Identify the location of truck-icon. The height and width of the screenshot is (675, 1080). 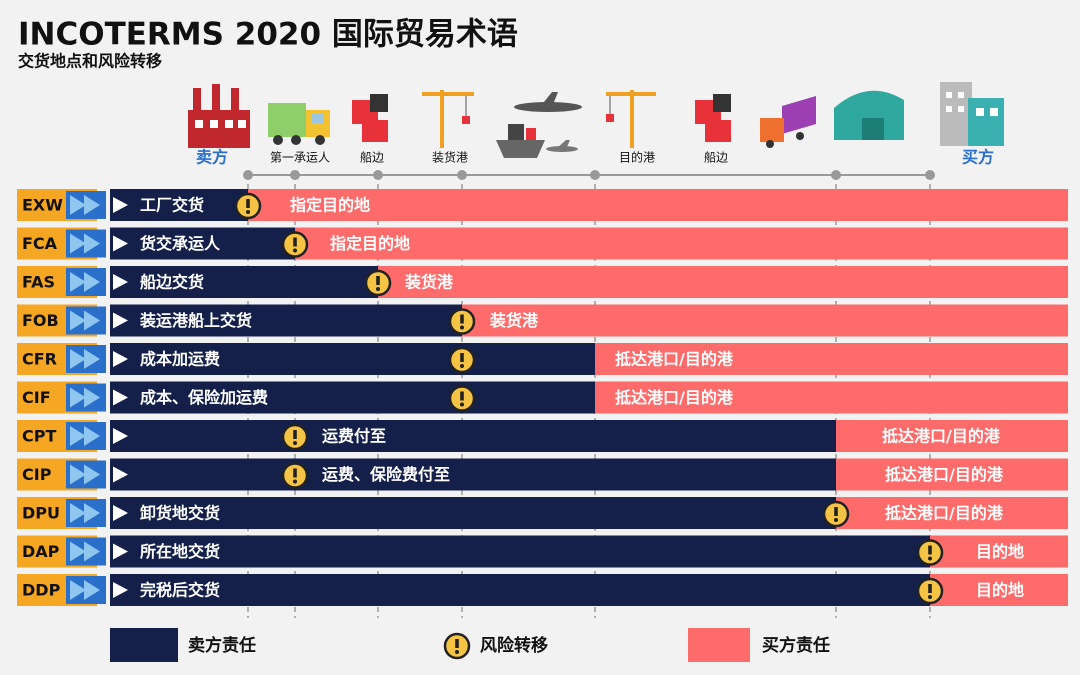
(788, 122).